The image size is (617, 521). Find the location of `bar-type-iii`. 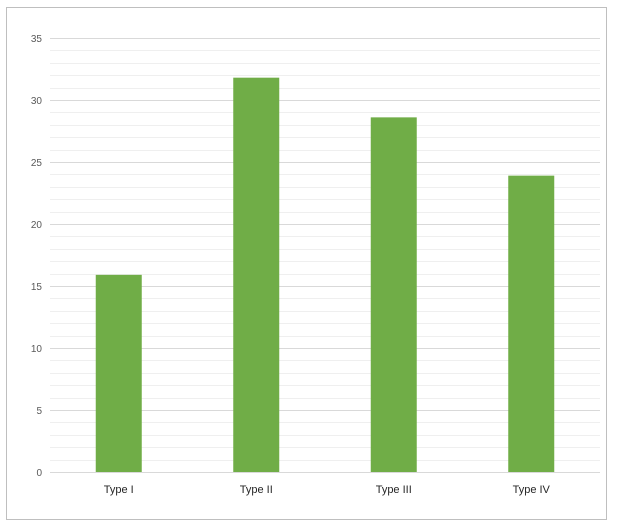

bar-type-iii is located at coordinates (393, 295).